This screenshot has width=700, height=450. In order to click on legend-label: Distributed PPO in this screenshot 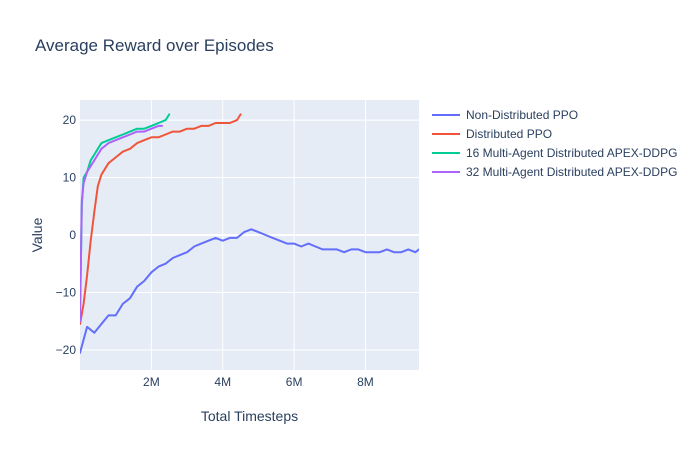, I will do `click(509, 134)`.